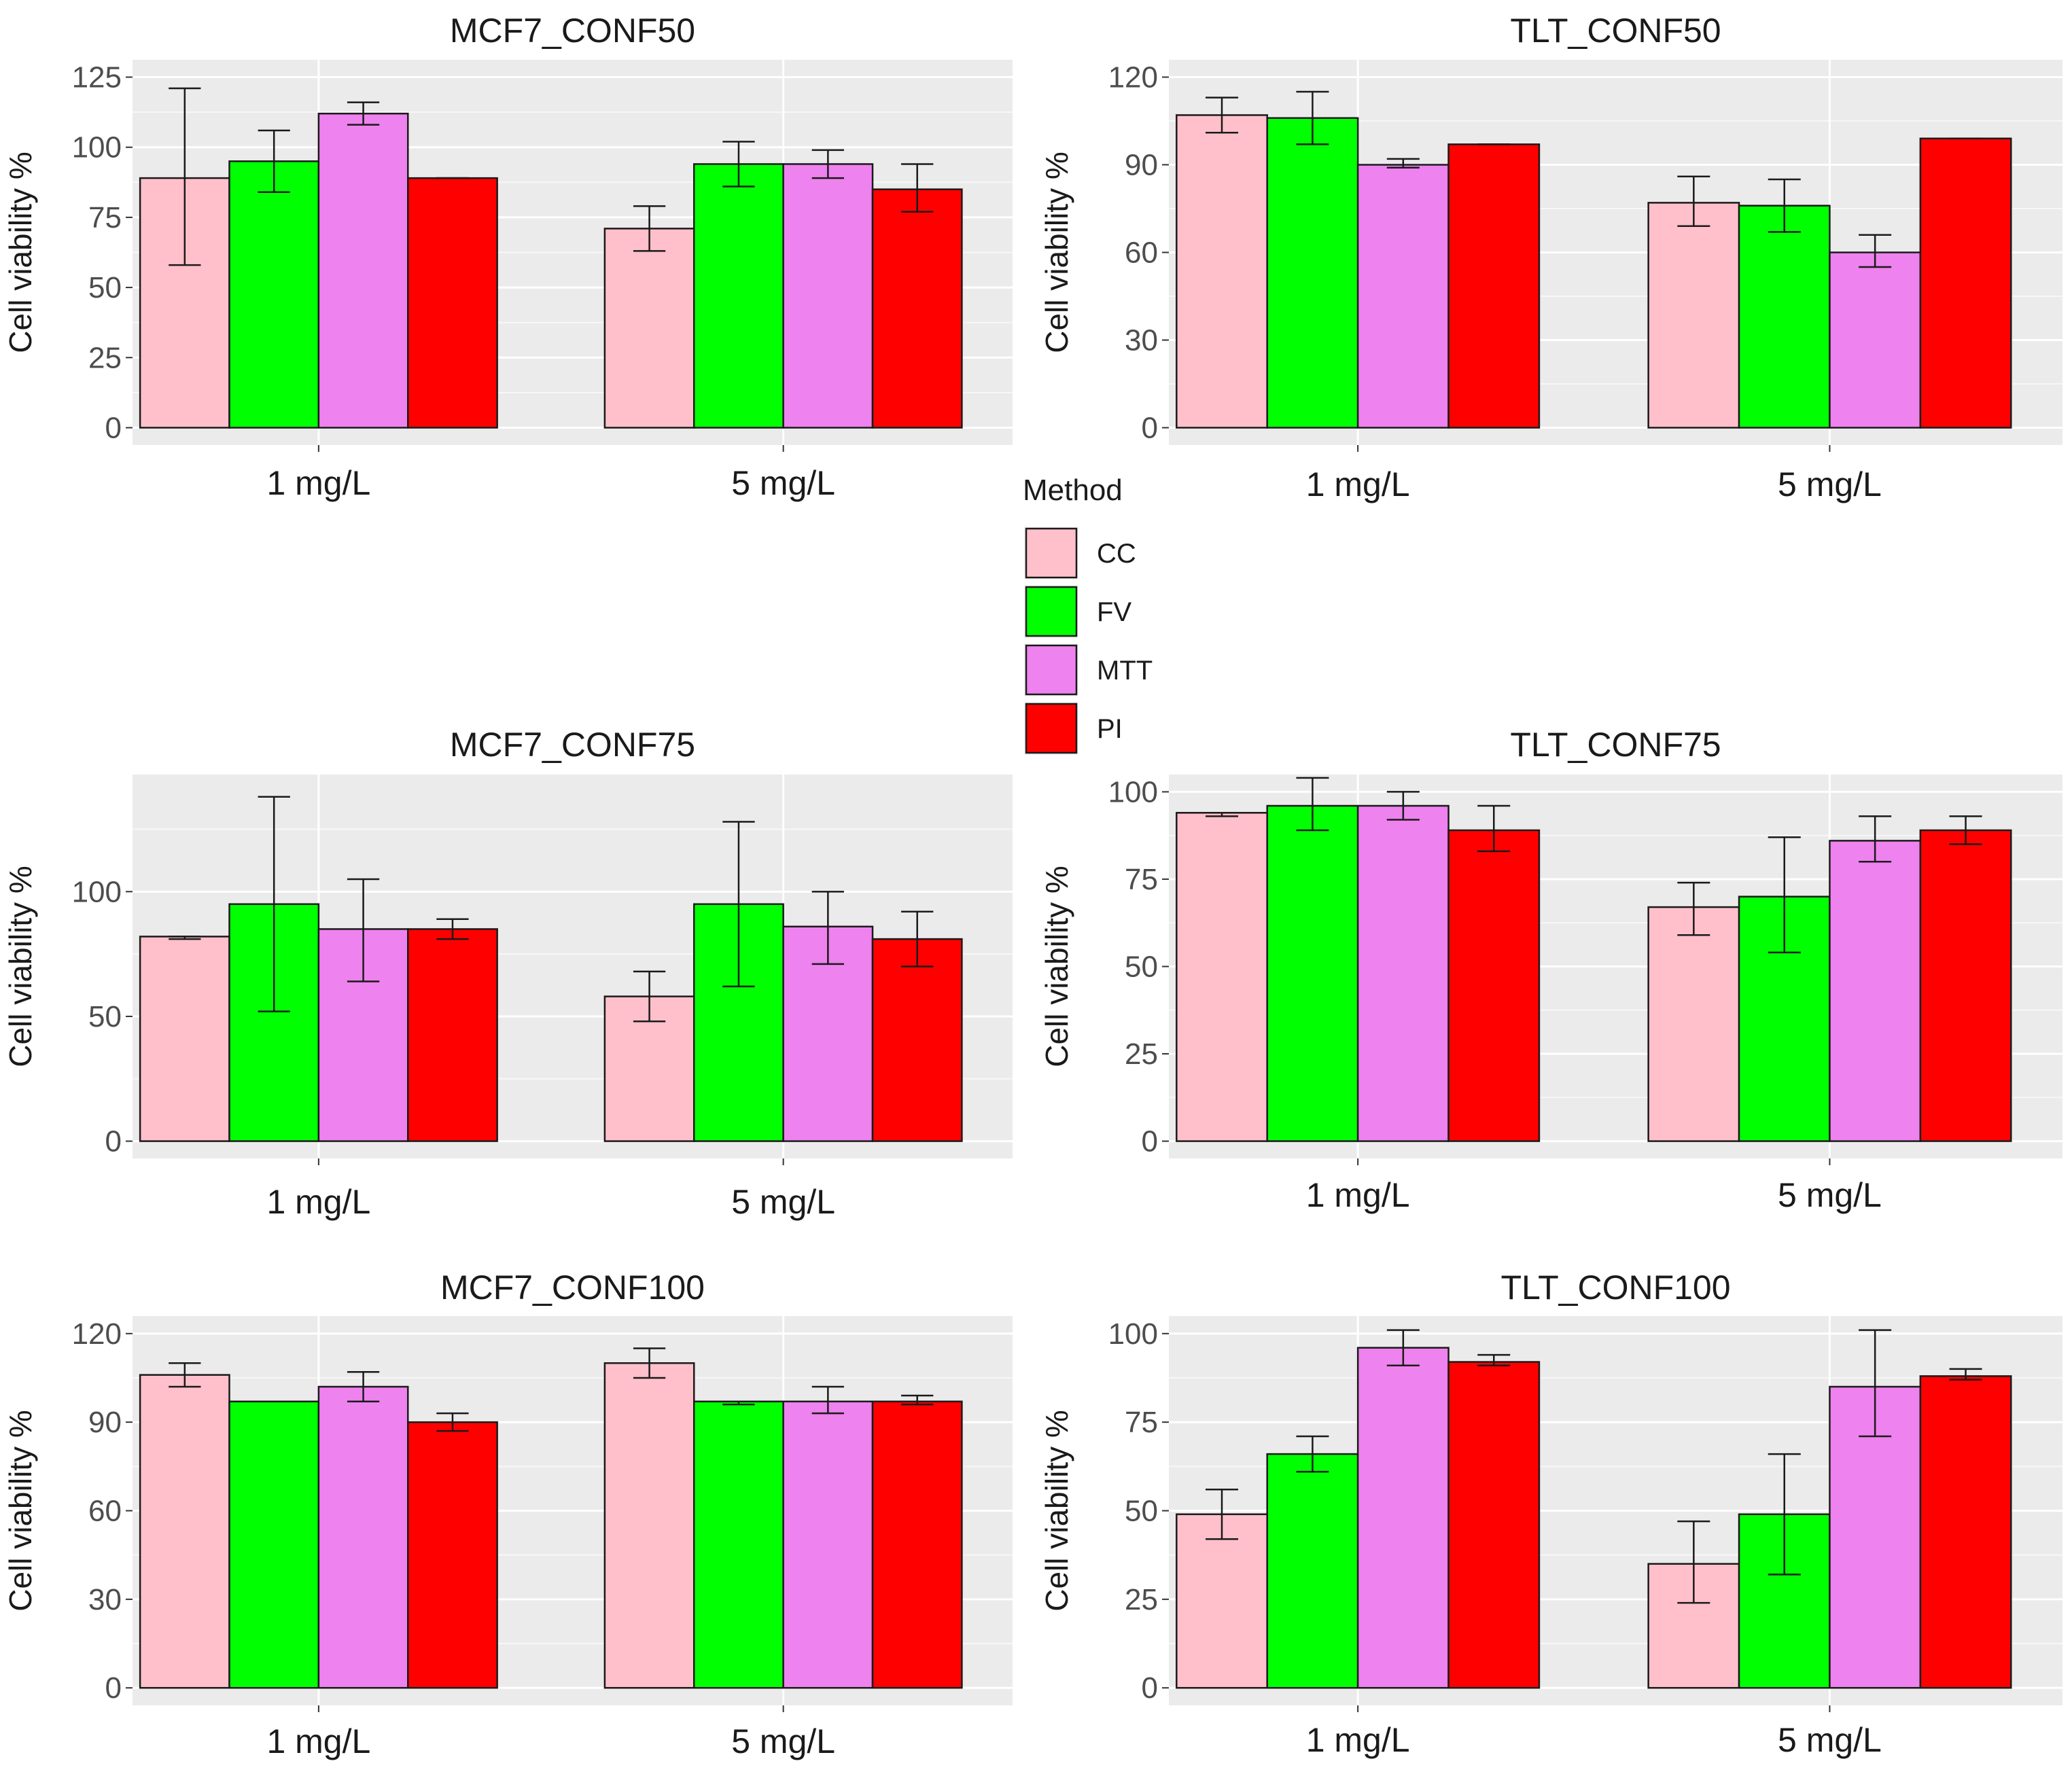  What do you see at coordinates (1088, 670) in the screenshot?
I see `legend-item-mtt: MTT` at bounding box center [1088, 670].